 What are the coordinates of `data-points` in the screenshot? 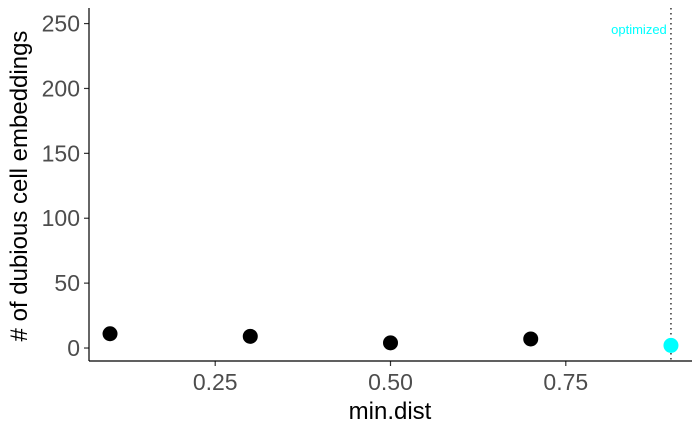 It's located at (390, 339).